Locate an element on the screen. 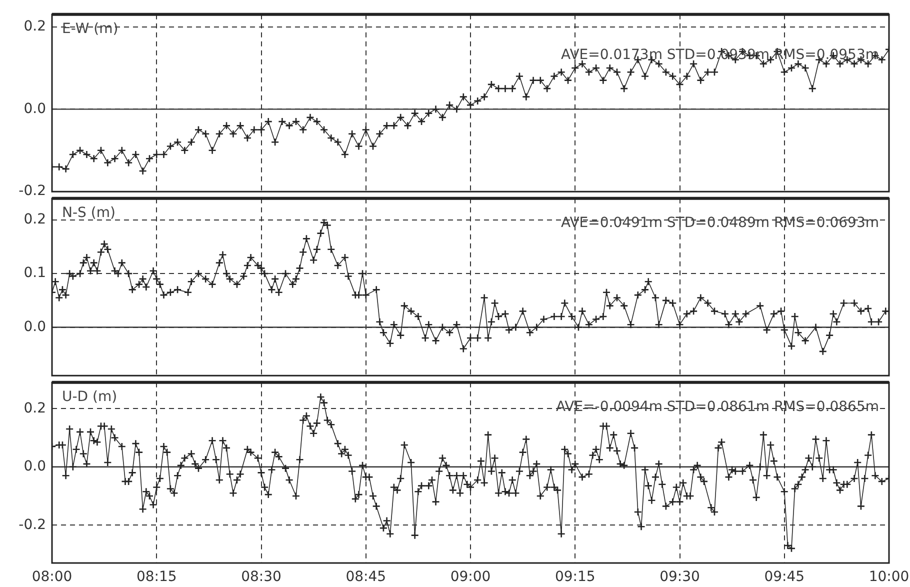  text: U-D (m) is located at coordinates (90, 397).